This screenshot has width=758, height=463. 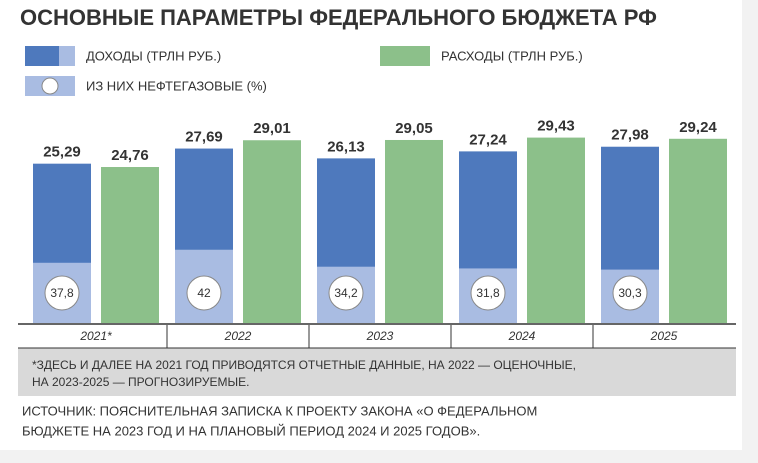 I want to click on x-tick-label: 2024, so click(x=522, y=336).